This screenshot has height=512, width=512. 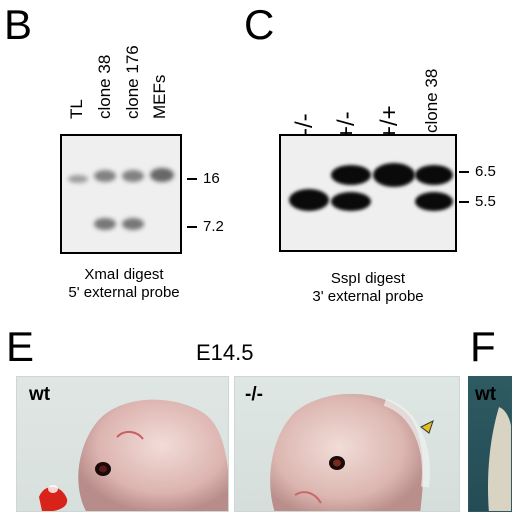 What do you see at coordinates (431, 100) in the screenshot?
I see `lane-label-clone-38-c: clone 38` at bounding box center [431, 100].